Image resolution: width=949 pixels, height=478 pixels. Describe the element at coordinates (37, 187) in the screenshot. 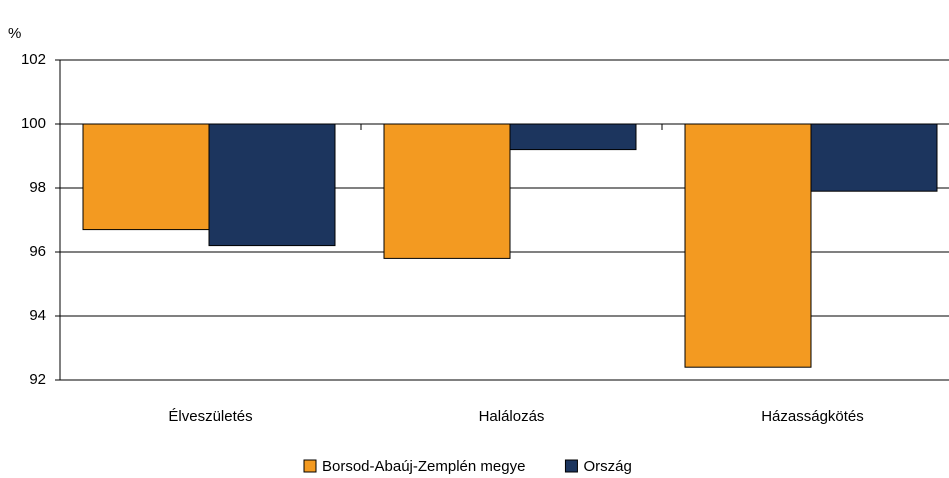

I see `y-tick-label: 98` at that location.